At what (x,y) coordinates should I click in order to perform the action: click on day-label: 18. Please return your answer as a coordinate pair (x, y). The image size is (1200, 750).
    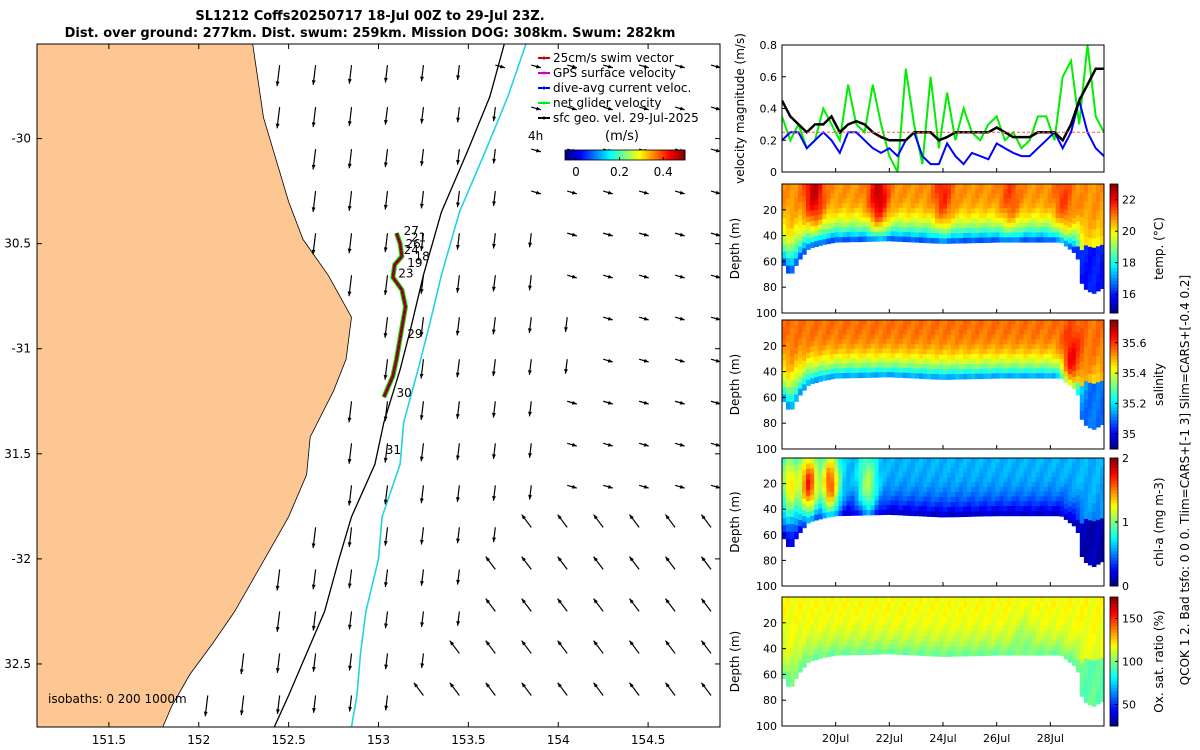
    Looking at the image, I should click on (421, 256).